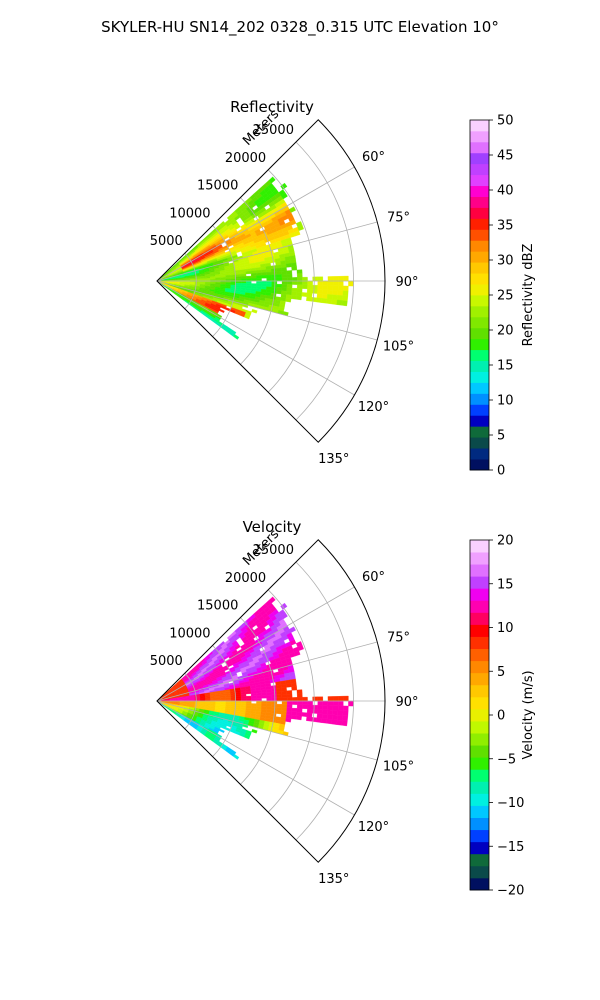 This screenshot has height=1000, width=600. What do you see at coordinates (505, 366) in the screenshot?
I see `colorbar-tick-label: 15` at bounding box center [505, 366].